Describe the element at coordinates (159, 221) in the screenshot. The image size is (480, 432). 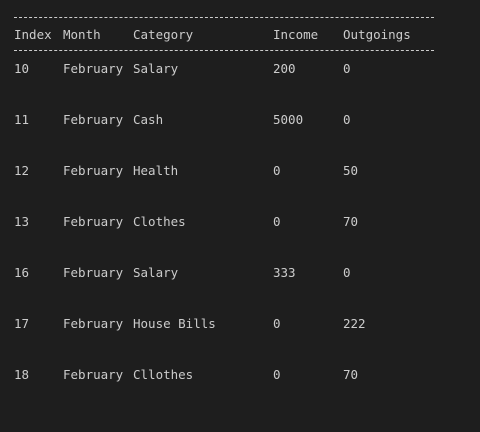
I see `cell-category: Clothes` at that location.